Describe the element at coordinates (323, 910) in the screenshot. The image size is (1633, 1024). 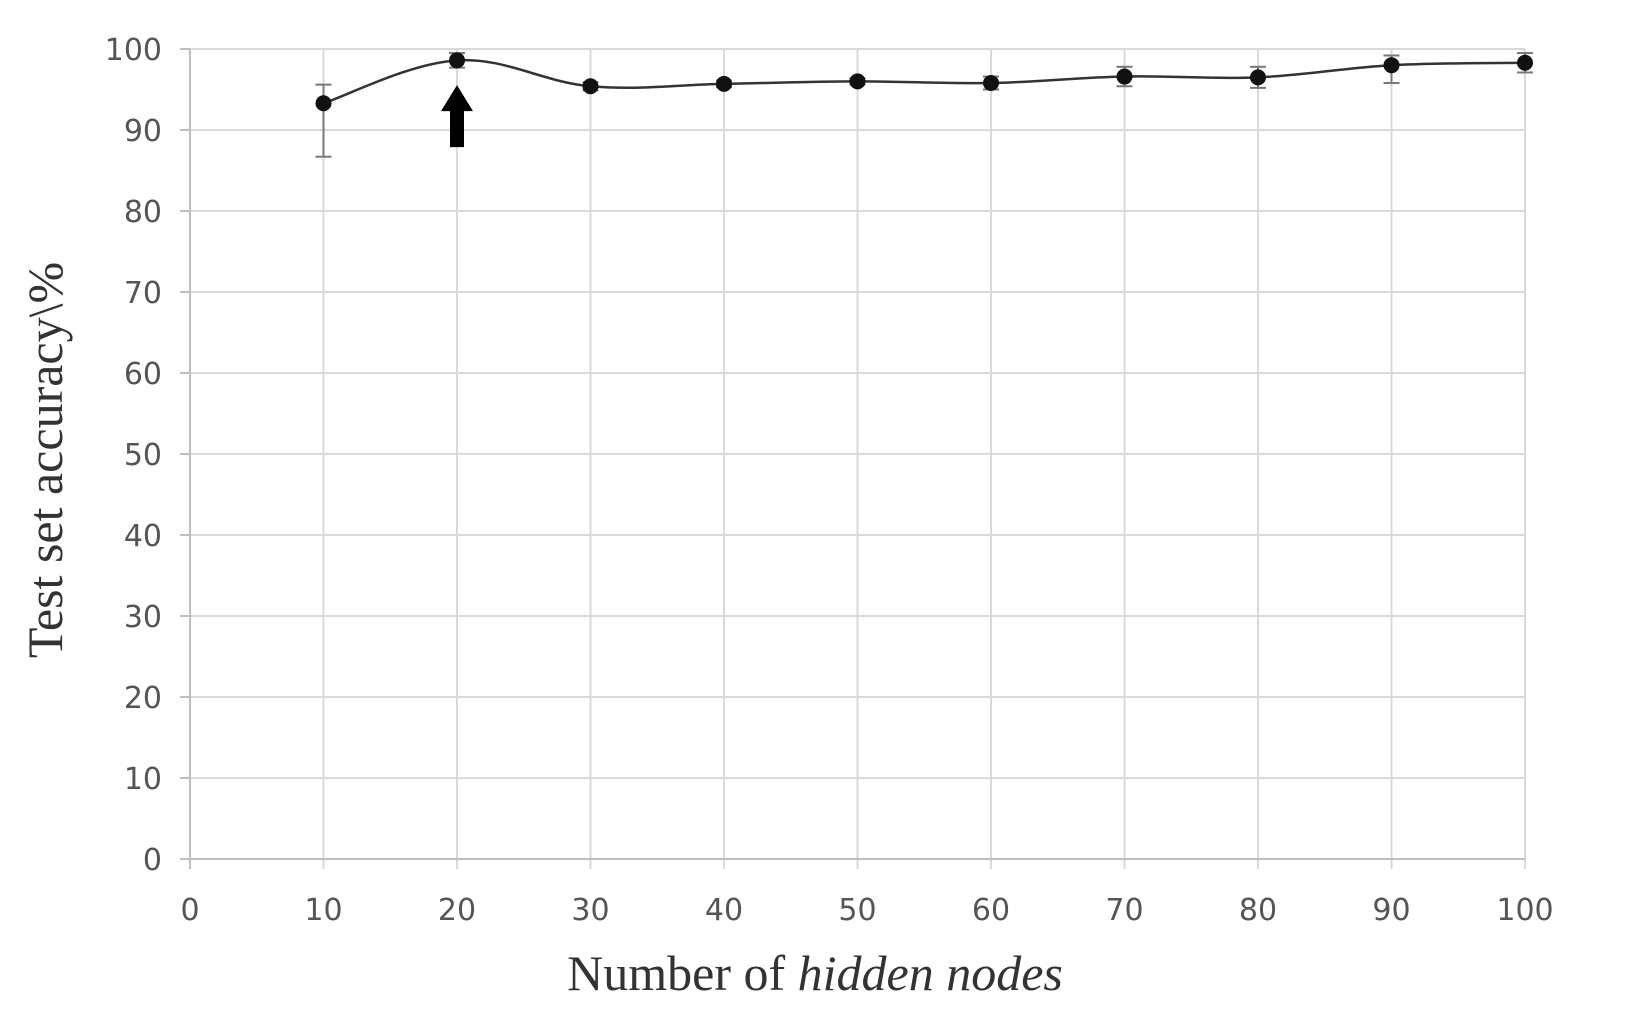
I see `x-tick-label: 10` at that location.